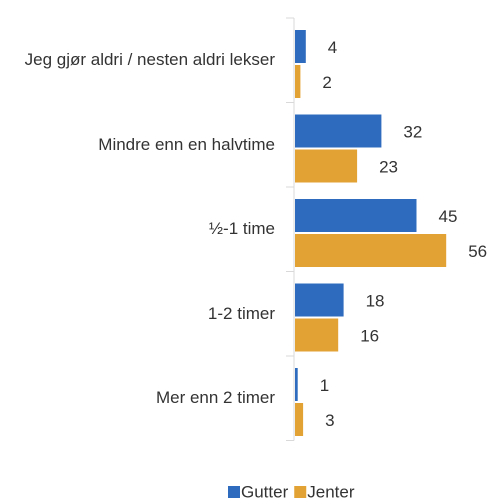  What do you see at coordinates (477, 251) in the screenshot?
I see `value-label: 56` at bounding box center [477, 251].